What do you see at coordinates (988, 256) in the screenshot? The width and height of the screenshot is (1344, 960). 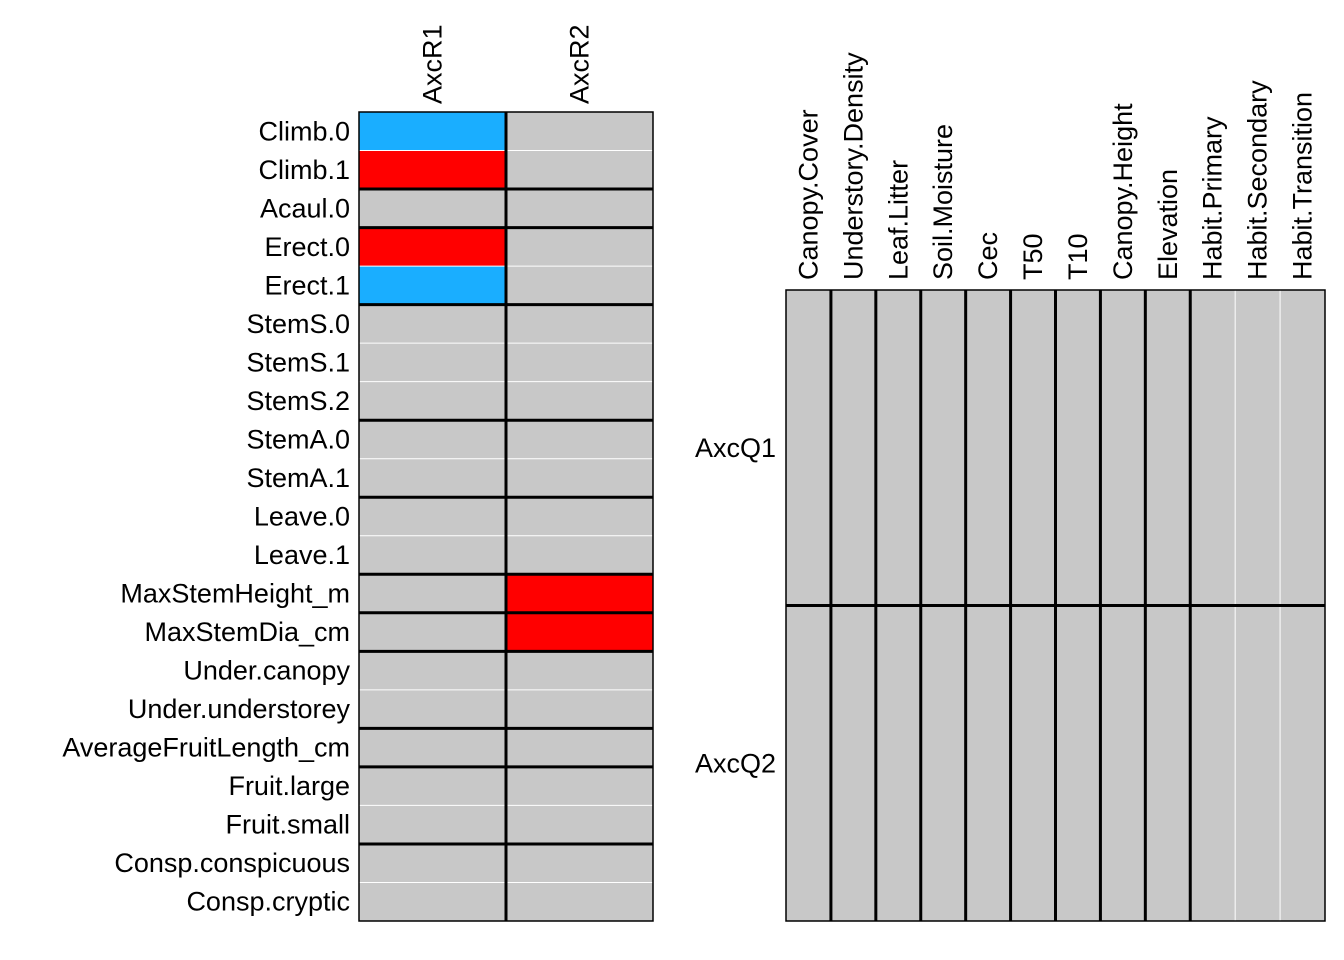 I see `column-label: Cec` at bounding box center [988, 256].